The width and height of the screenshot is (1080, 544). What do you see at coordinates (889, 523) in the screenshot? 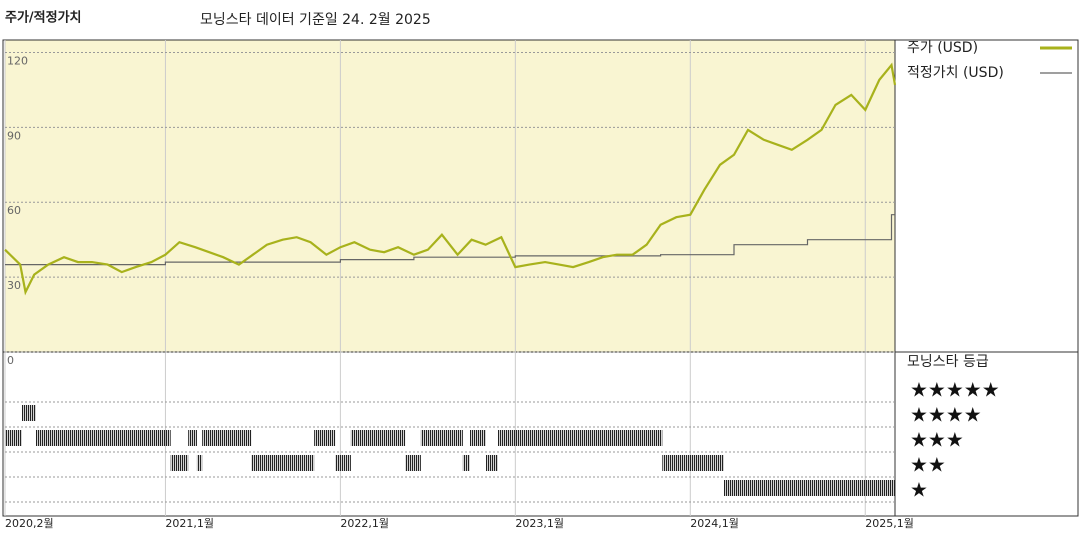
I see `x-tick-label: 2025,1월` at bounding box center [889, 523].